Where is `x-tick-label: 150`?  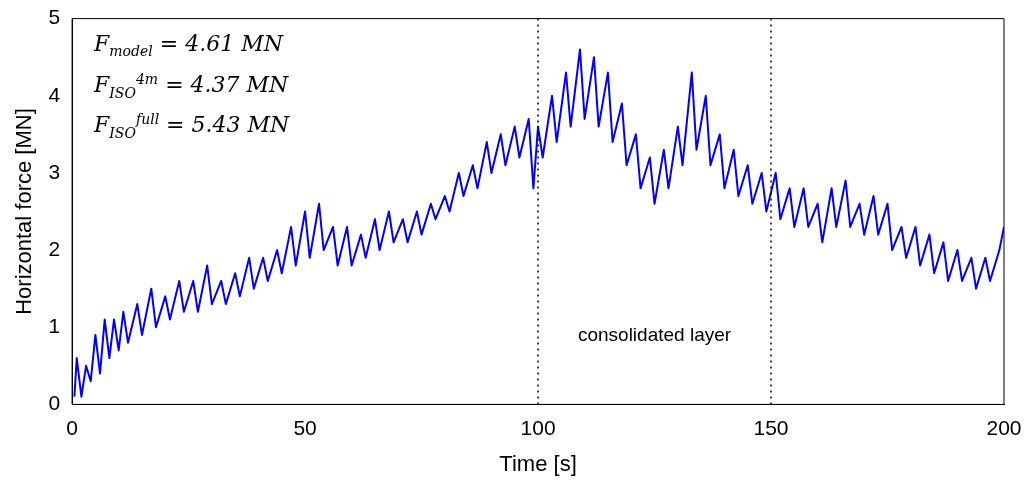 x-tick-label: 150 is located at coordinates (771, 427).